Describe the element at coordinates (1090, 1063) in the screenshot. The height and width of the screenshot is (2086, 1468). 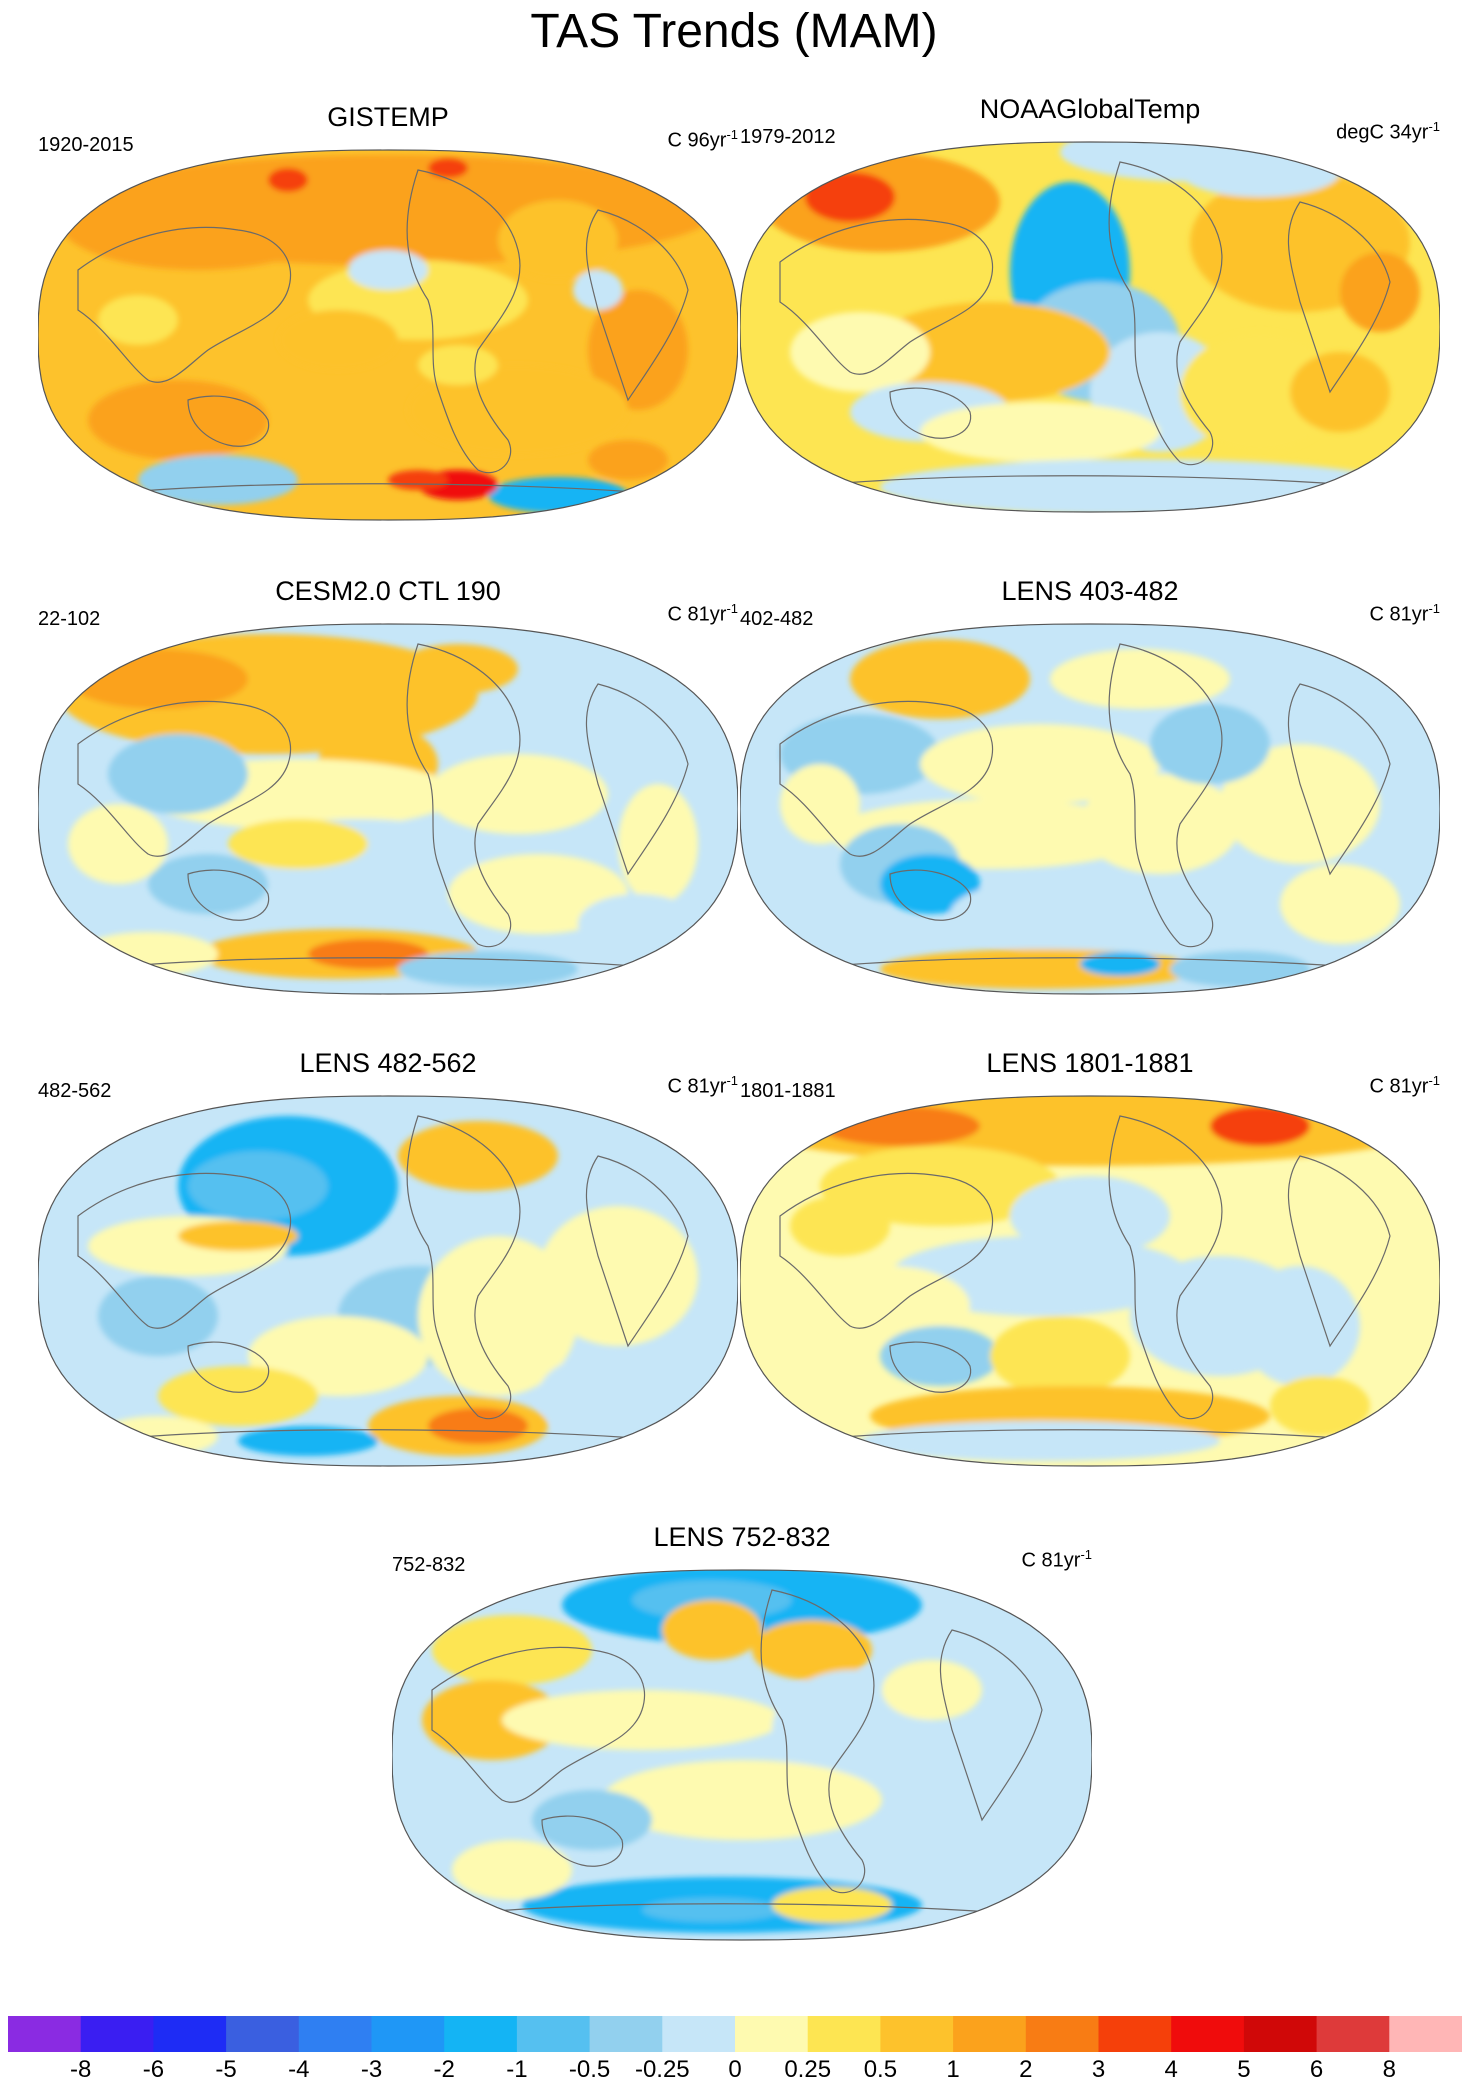
I see `panel-title: LENS 1801-1881` at that location.